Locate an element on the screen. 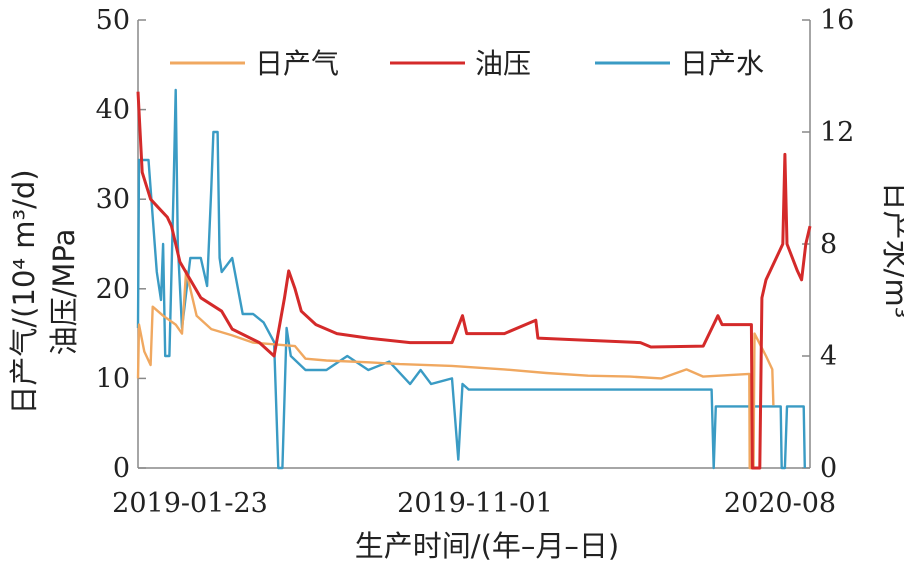 The image size is (904, 569). y-tick-label-left-20: 20 is located at coordinates (113, 289).